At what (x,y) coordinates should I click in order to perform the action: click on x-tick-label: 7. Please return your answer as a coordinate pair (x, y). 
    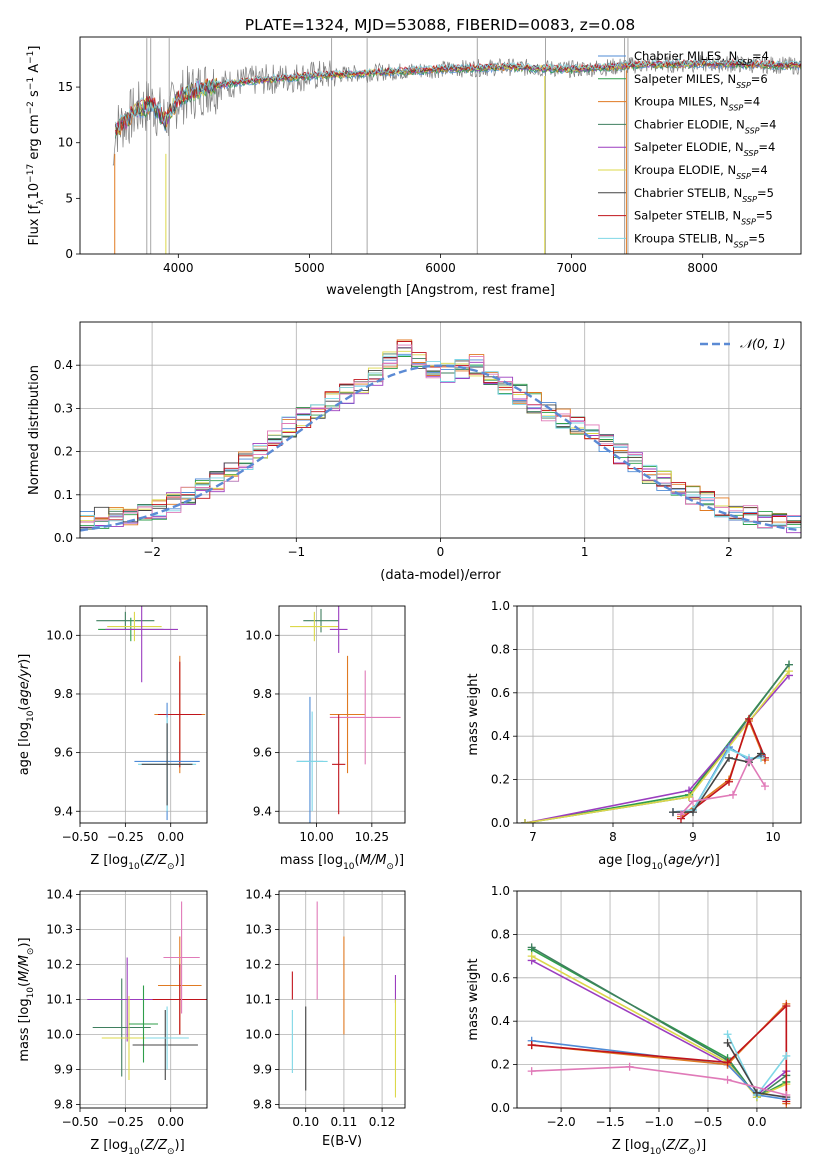
    Looking at the image, I should click on (533, 837).